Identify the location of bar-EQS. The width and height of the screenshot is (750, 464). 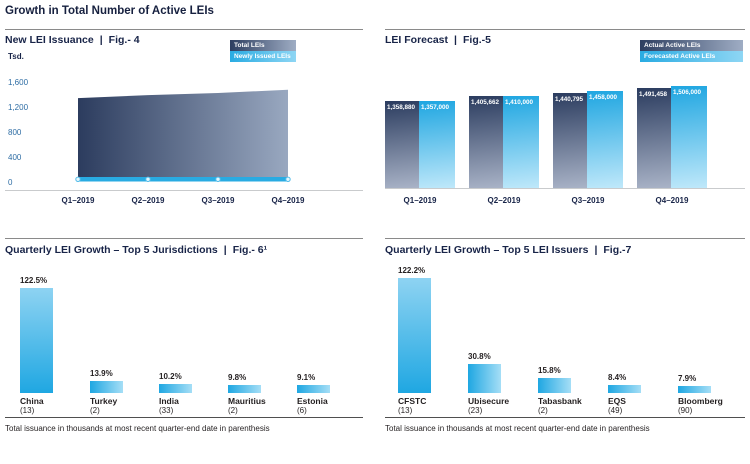
(624, 389).